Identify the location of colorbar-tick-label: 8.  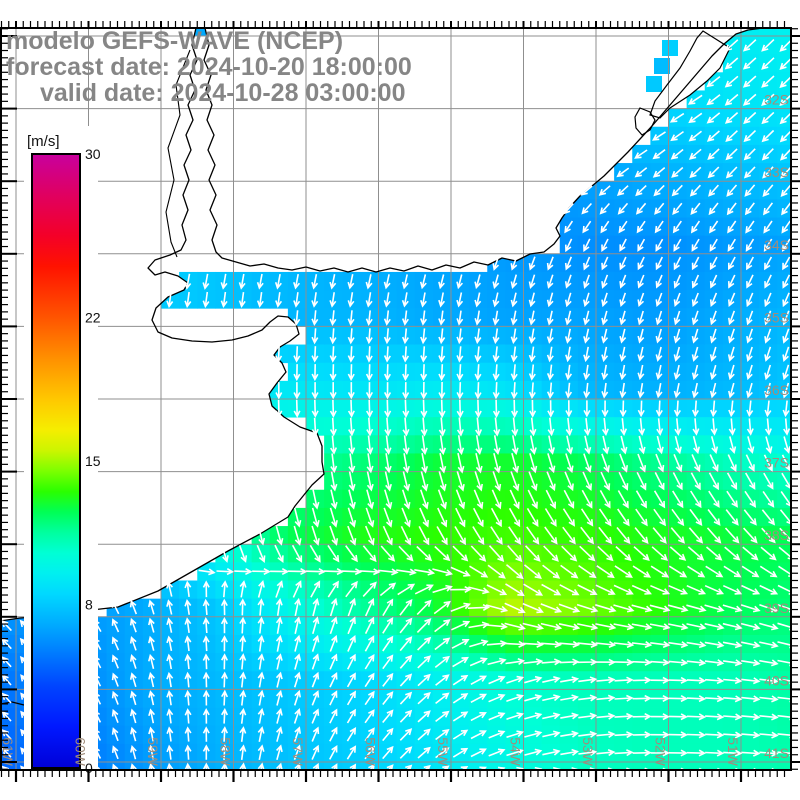
(89, 604).